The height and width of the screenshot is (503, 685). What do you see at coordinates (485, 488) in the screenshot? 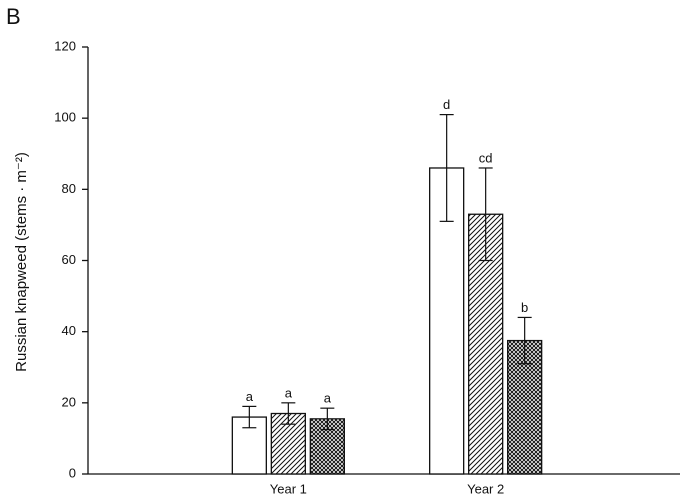
I see `x-tick-label: Year 2` at bounding box center [485, 488].